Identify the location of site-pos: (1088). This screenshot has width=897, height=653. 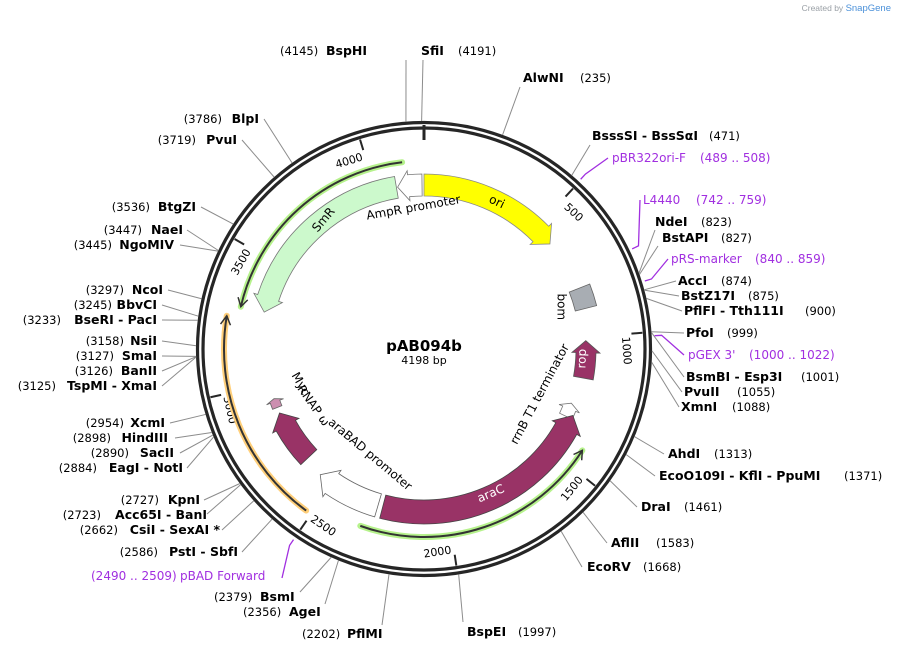
(751, 407).